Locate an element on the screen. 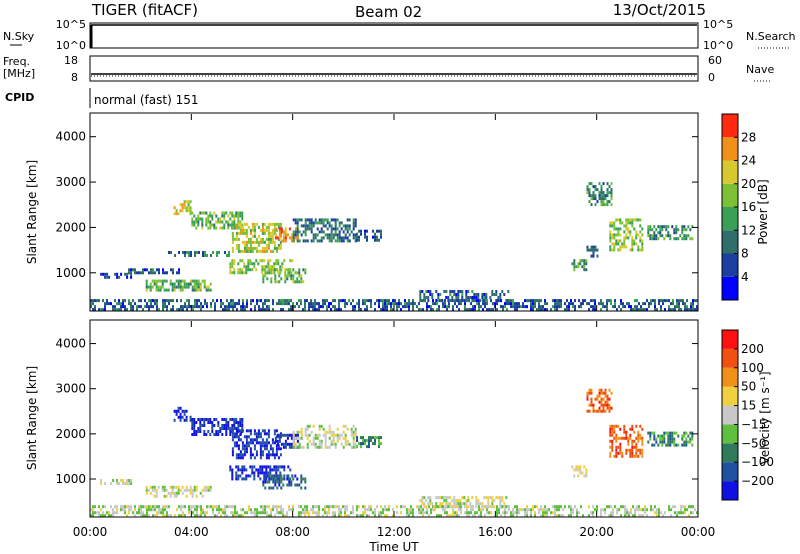 Image resolution: width=800 pixels, height=554 pixels. time-tick-label: 04:00 is located at coordinates (191, 532).